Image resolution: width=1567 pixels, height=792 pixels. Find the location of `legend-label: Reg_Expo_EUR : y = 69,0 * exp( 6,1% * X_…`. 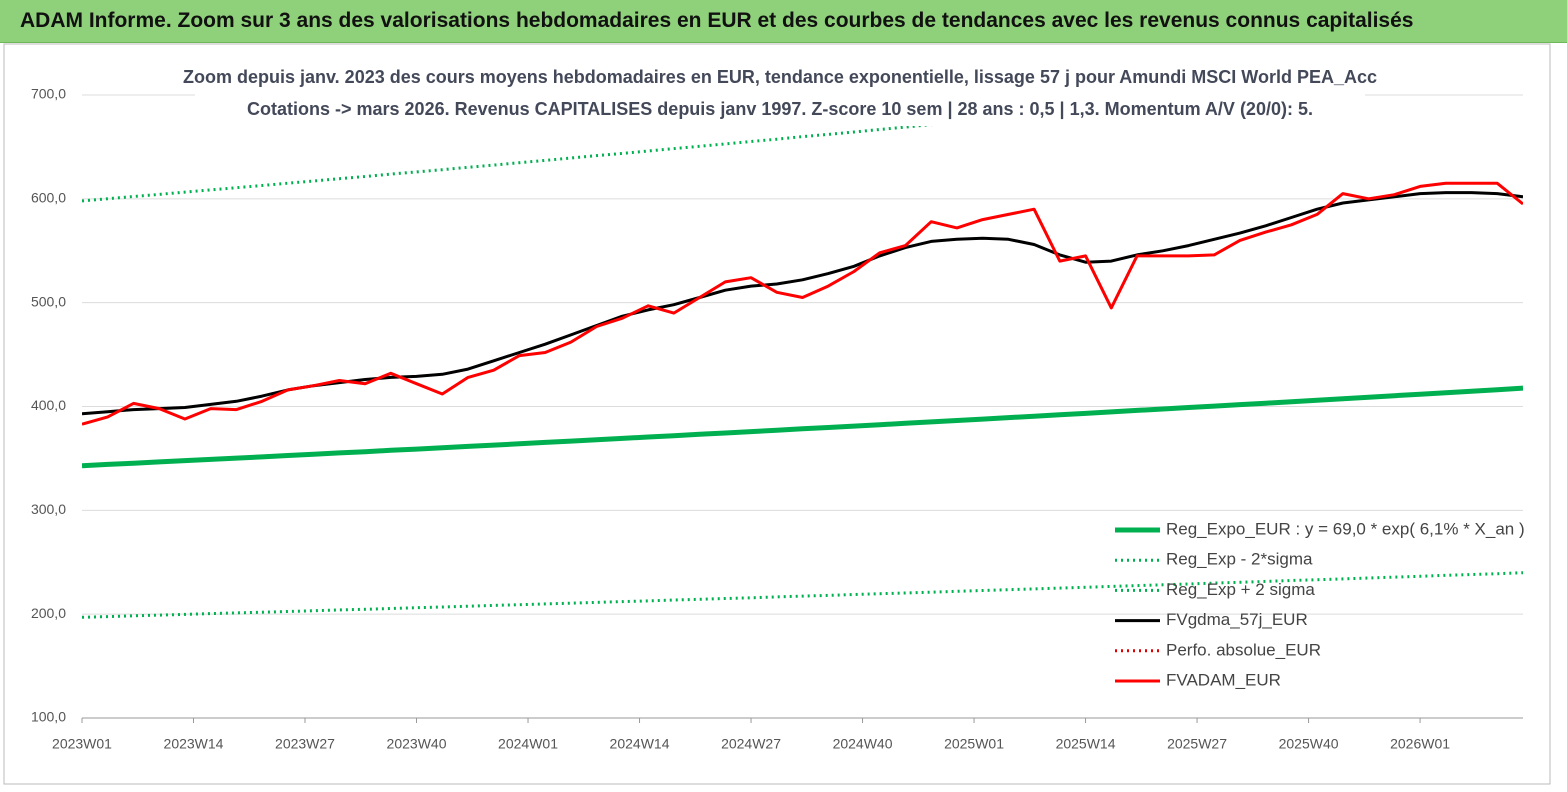

legend-label: Reg_Expo_EUR : y = 69,0 * exp( 6,1% * X_… is located at coordinates (1345, 528).